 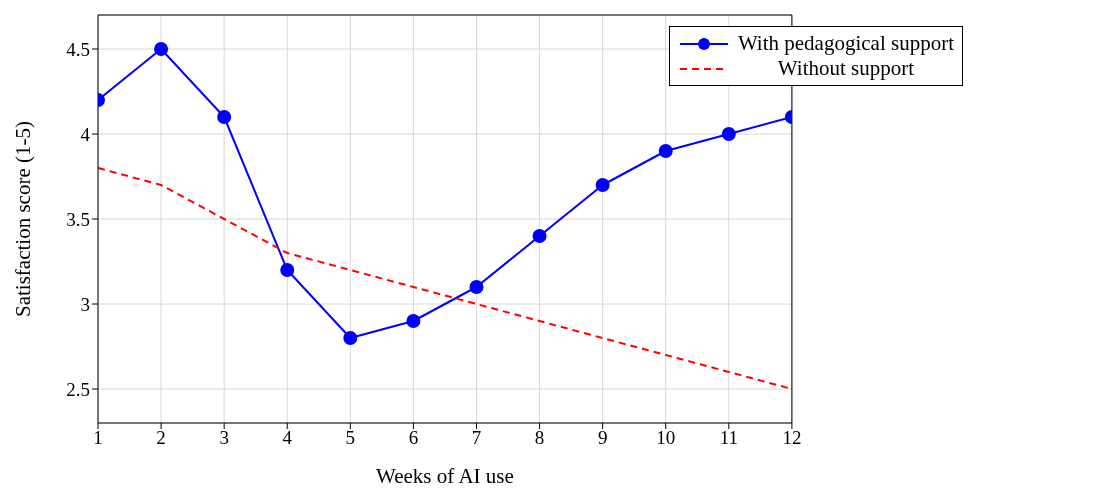 I want to click on x-tick-label: 2, so click(x=161, y=438).